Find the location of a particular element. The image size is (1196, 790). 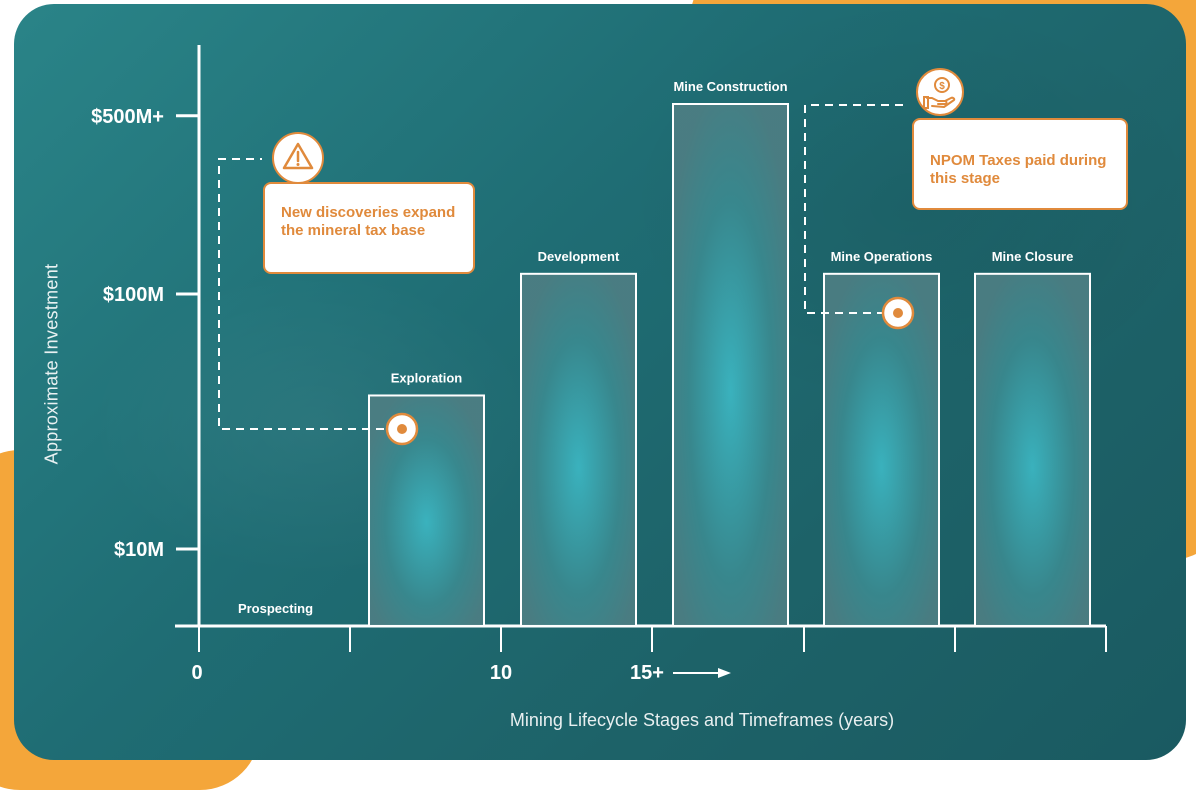

y-tick-label: $10M is located at coordinates (139, 550).